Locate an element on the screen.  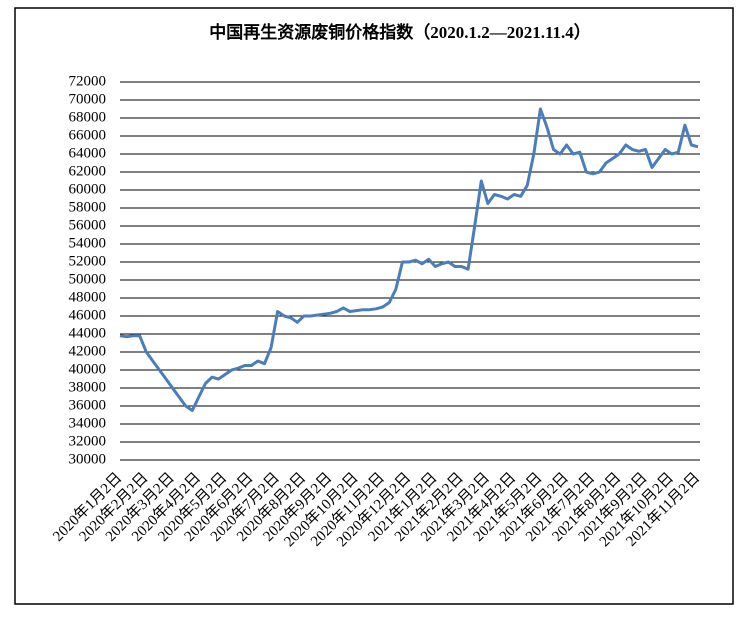
y-tick-label: 36000 is located at coordinates (88, 405).